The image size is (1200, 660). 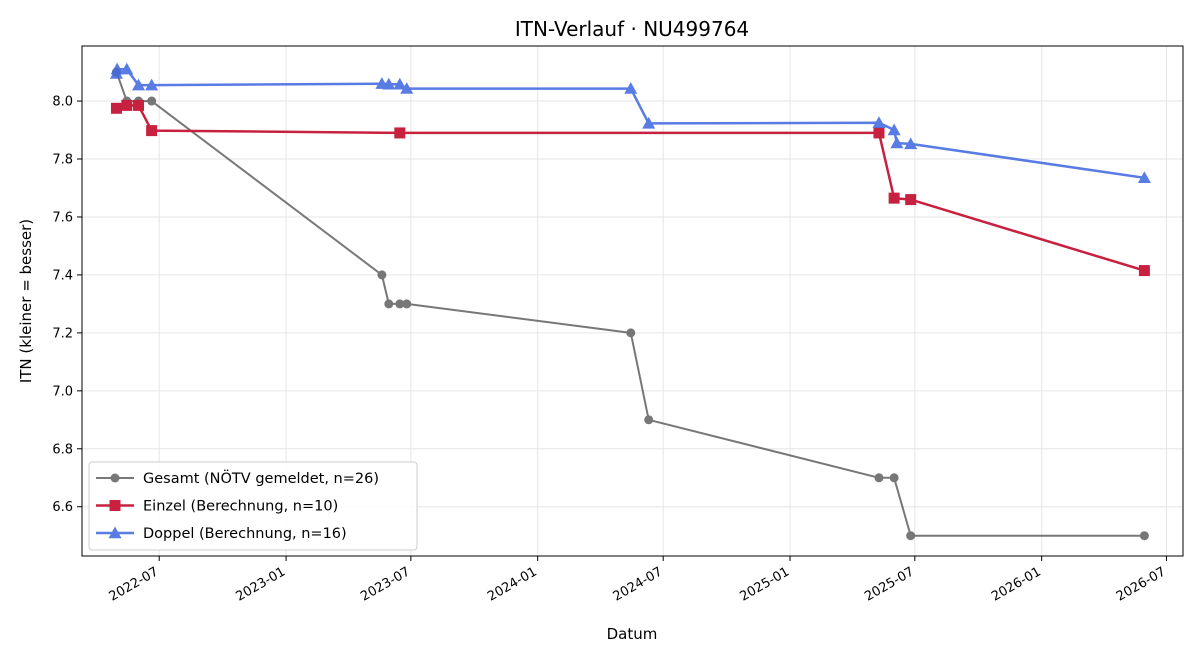 I want to click on y-tick-label: 7.4, so click(x=62, y=275).